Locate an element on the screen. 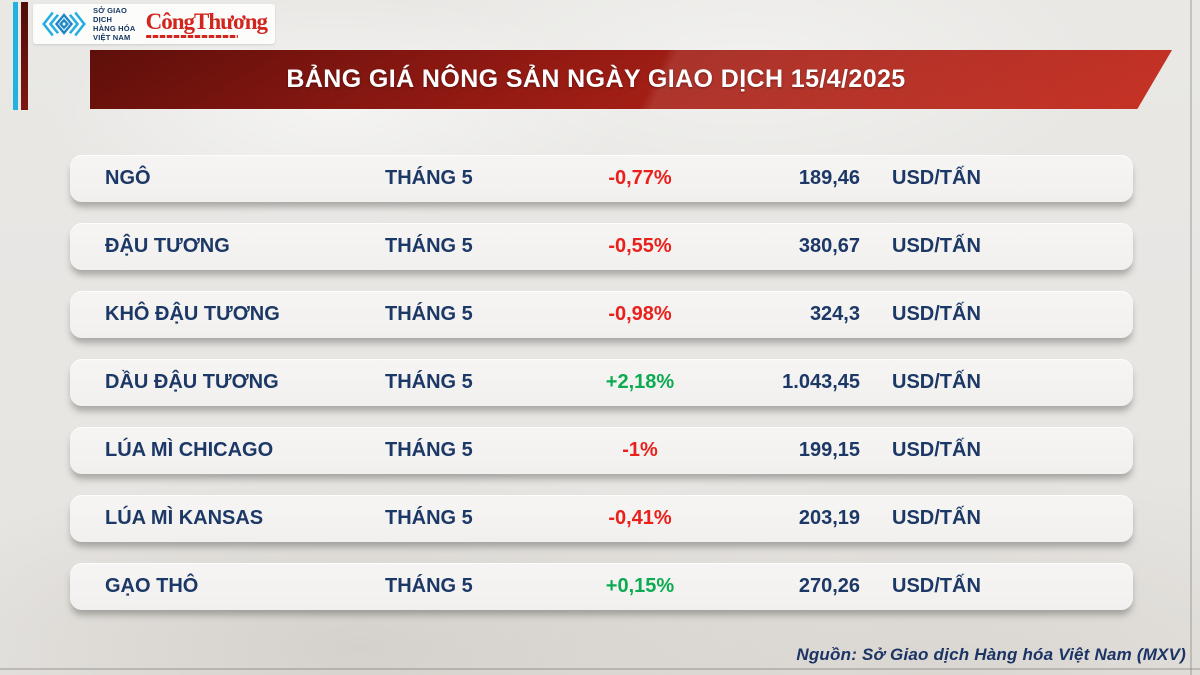  change-percent: -0,41% is located at coordinates (640, 518).